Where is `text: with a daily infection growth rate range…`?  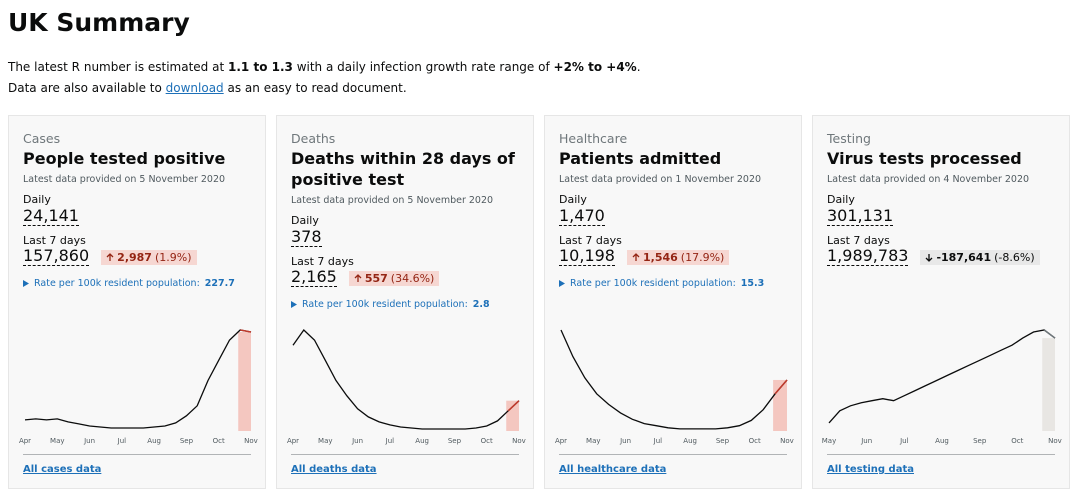 text: with a daily infection growth rate range… is located at coordinates (423, 67).